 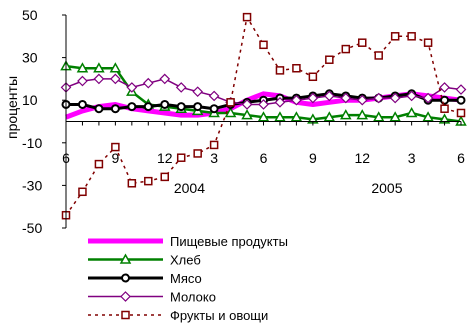 I want to click on legend-label: Молоко, so click(x=193, y=297).